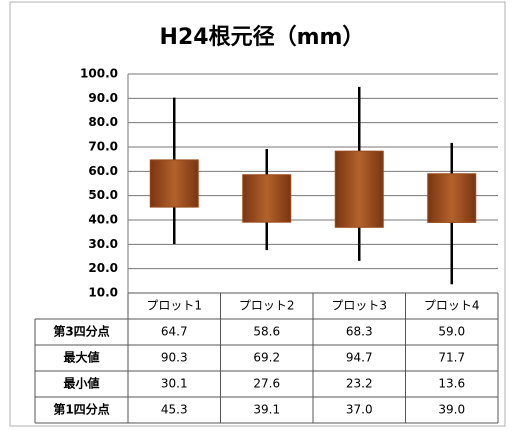 This screenshot has height=431, width=514. Describe the element at coordinates (174, 332) in the screenshot. I see `table-value: 64.7` at that location.